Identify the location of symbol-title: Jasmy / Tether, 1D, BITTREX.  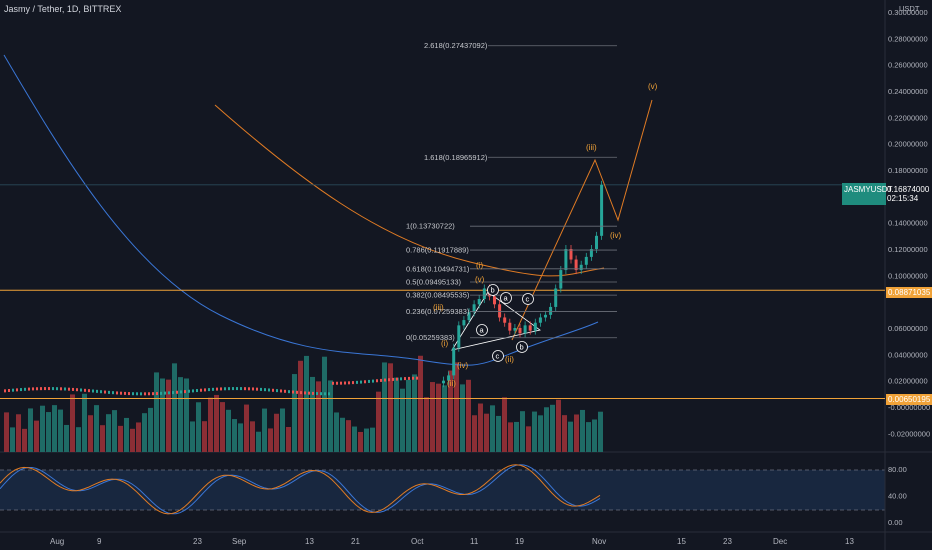
(63, 9).